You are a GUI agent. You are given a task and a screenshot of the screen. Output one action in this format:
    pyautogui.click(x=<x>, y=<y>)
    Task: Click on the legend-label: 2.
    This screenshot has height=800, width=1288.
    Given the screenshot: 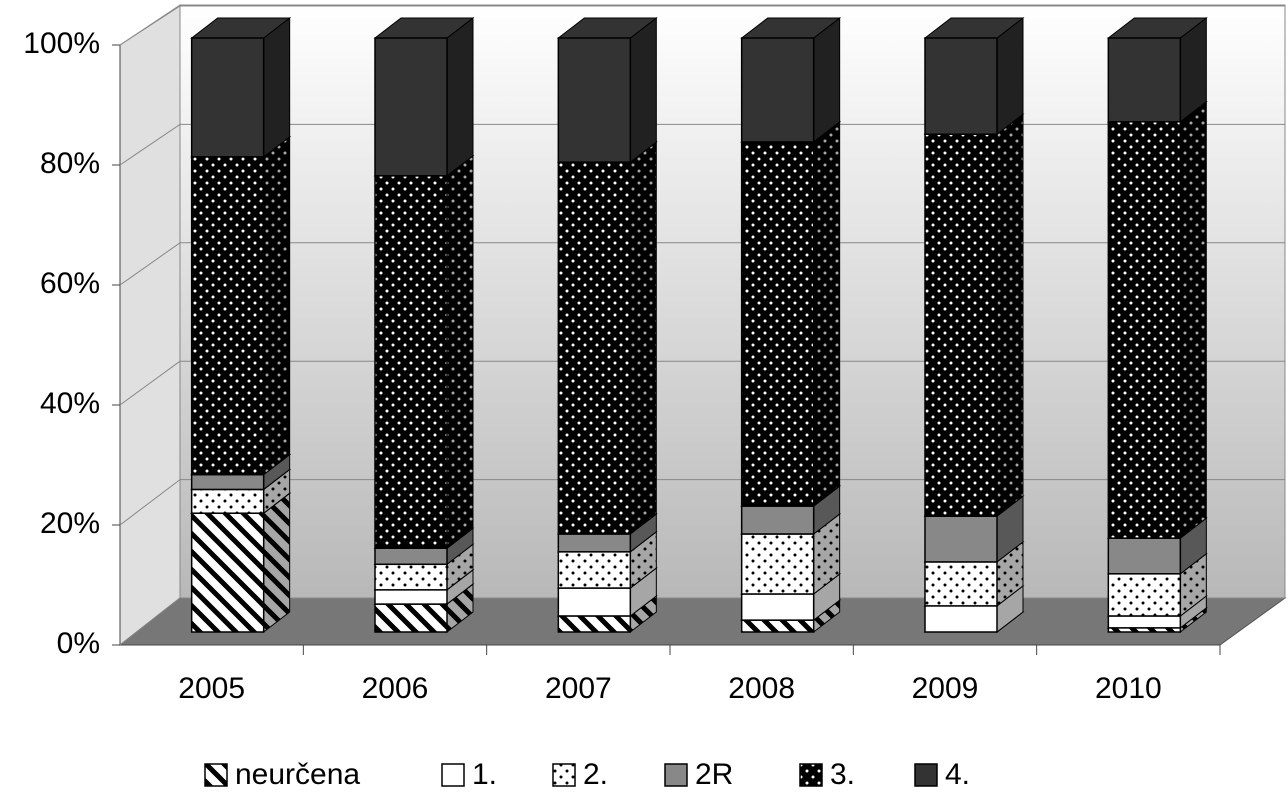 What is the action you would take?
    pyautogui.click(x=595, y=774)
    